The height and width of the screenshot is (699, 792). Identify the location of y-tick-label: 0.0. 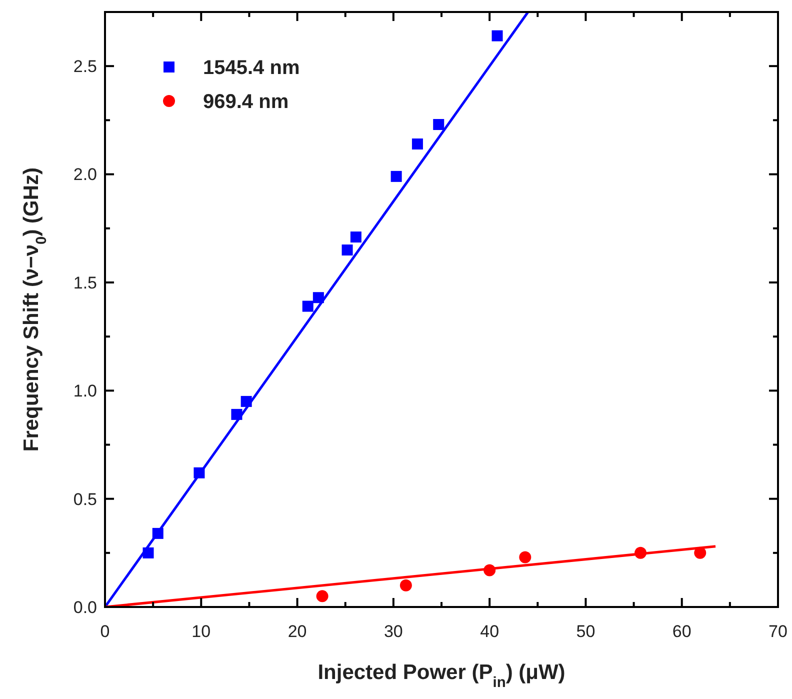
(85, 607).